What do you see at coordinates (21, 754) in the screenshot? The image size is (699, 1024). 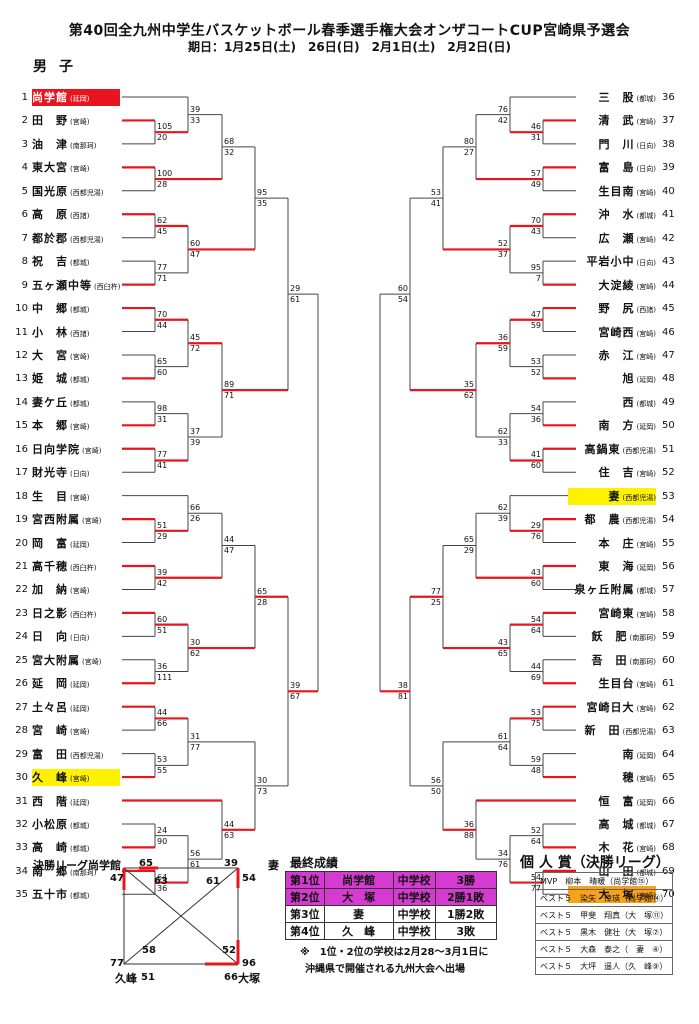 I see `team-number: 29` at bounding box center [21, 754].